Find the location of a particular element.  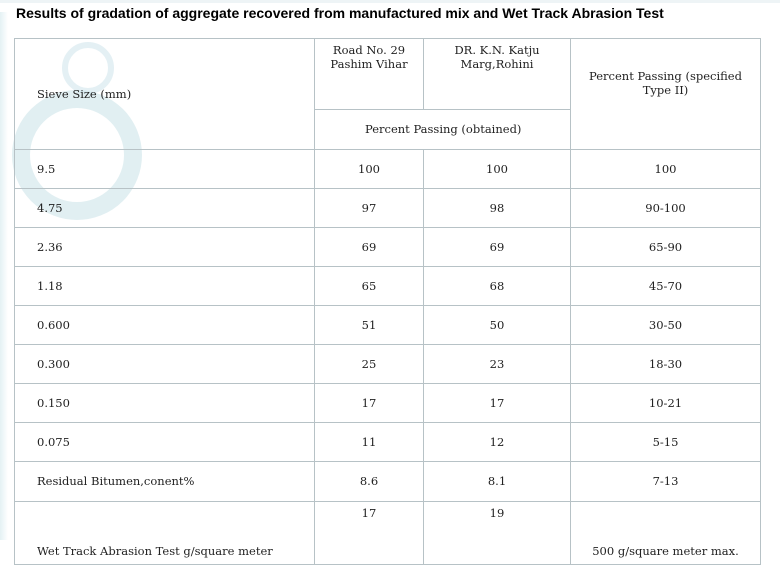

site1-cell: 69 is located at coordinates (369, 247).